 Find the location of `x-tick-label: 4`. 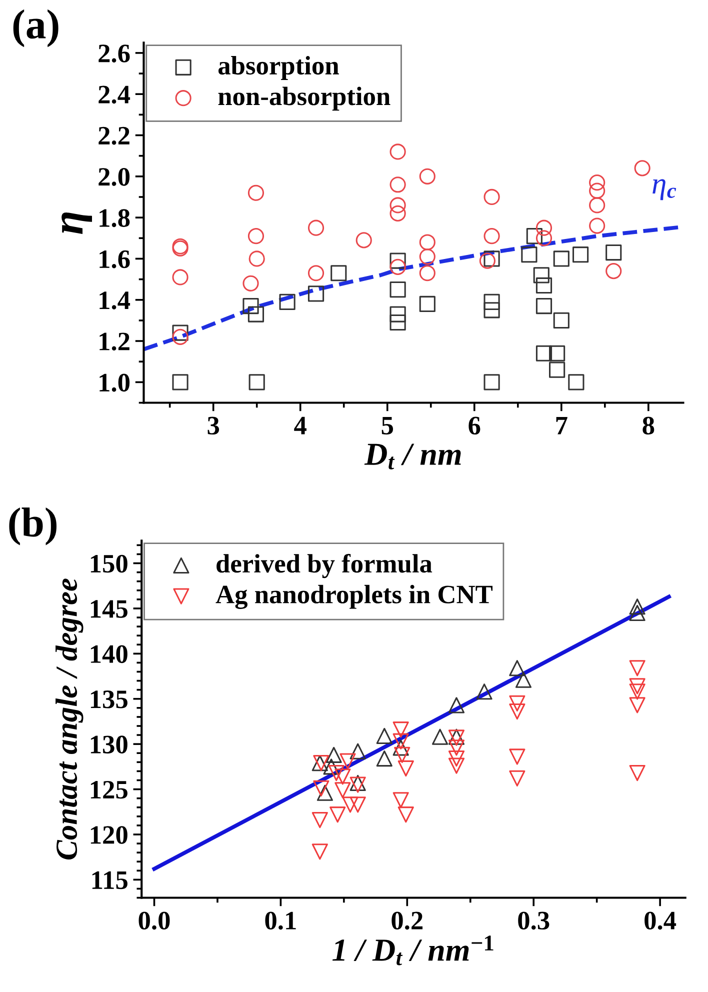

x-tick-label: 4 is located at coordinates (300, 425).